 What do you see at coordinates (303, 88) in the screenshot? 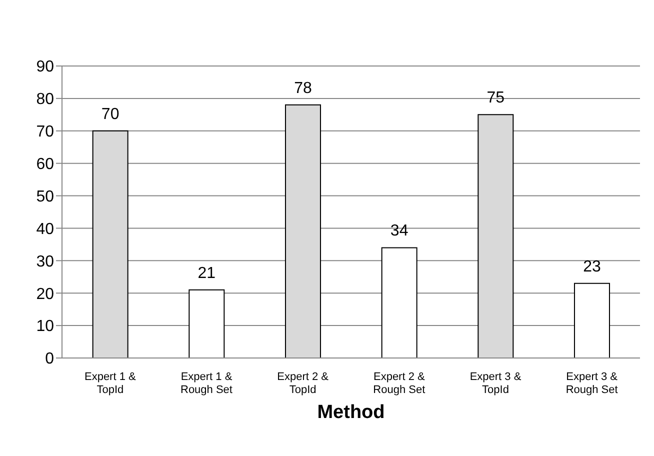
I see `data-label: 78` at bounding box center [303, 88].